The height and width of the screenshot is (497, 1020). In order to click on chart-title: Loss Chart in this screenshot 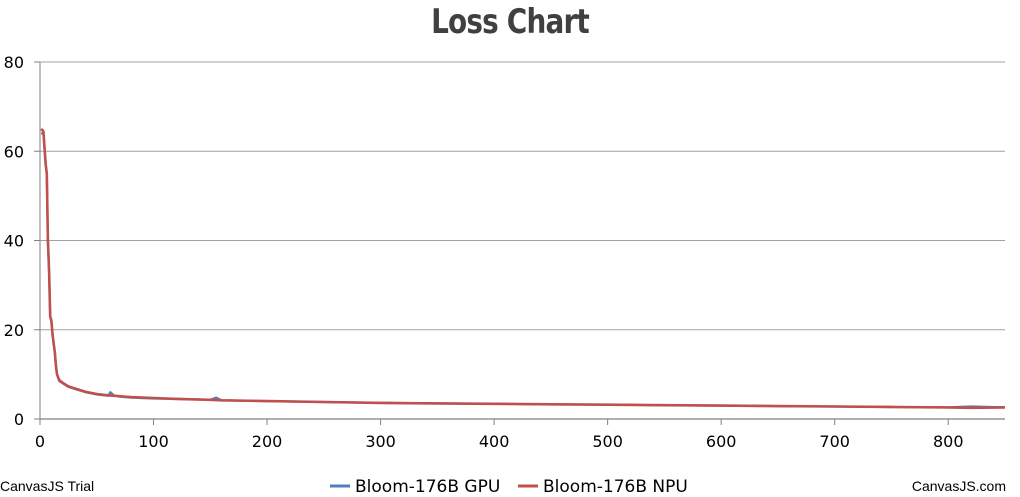, I will do `click(510, 22)`.